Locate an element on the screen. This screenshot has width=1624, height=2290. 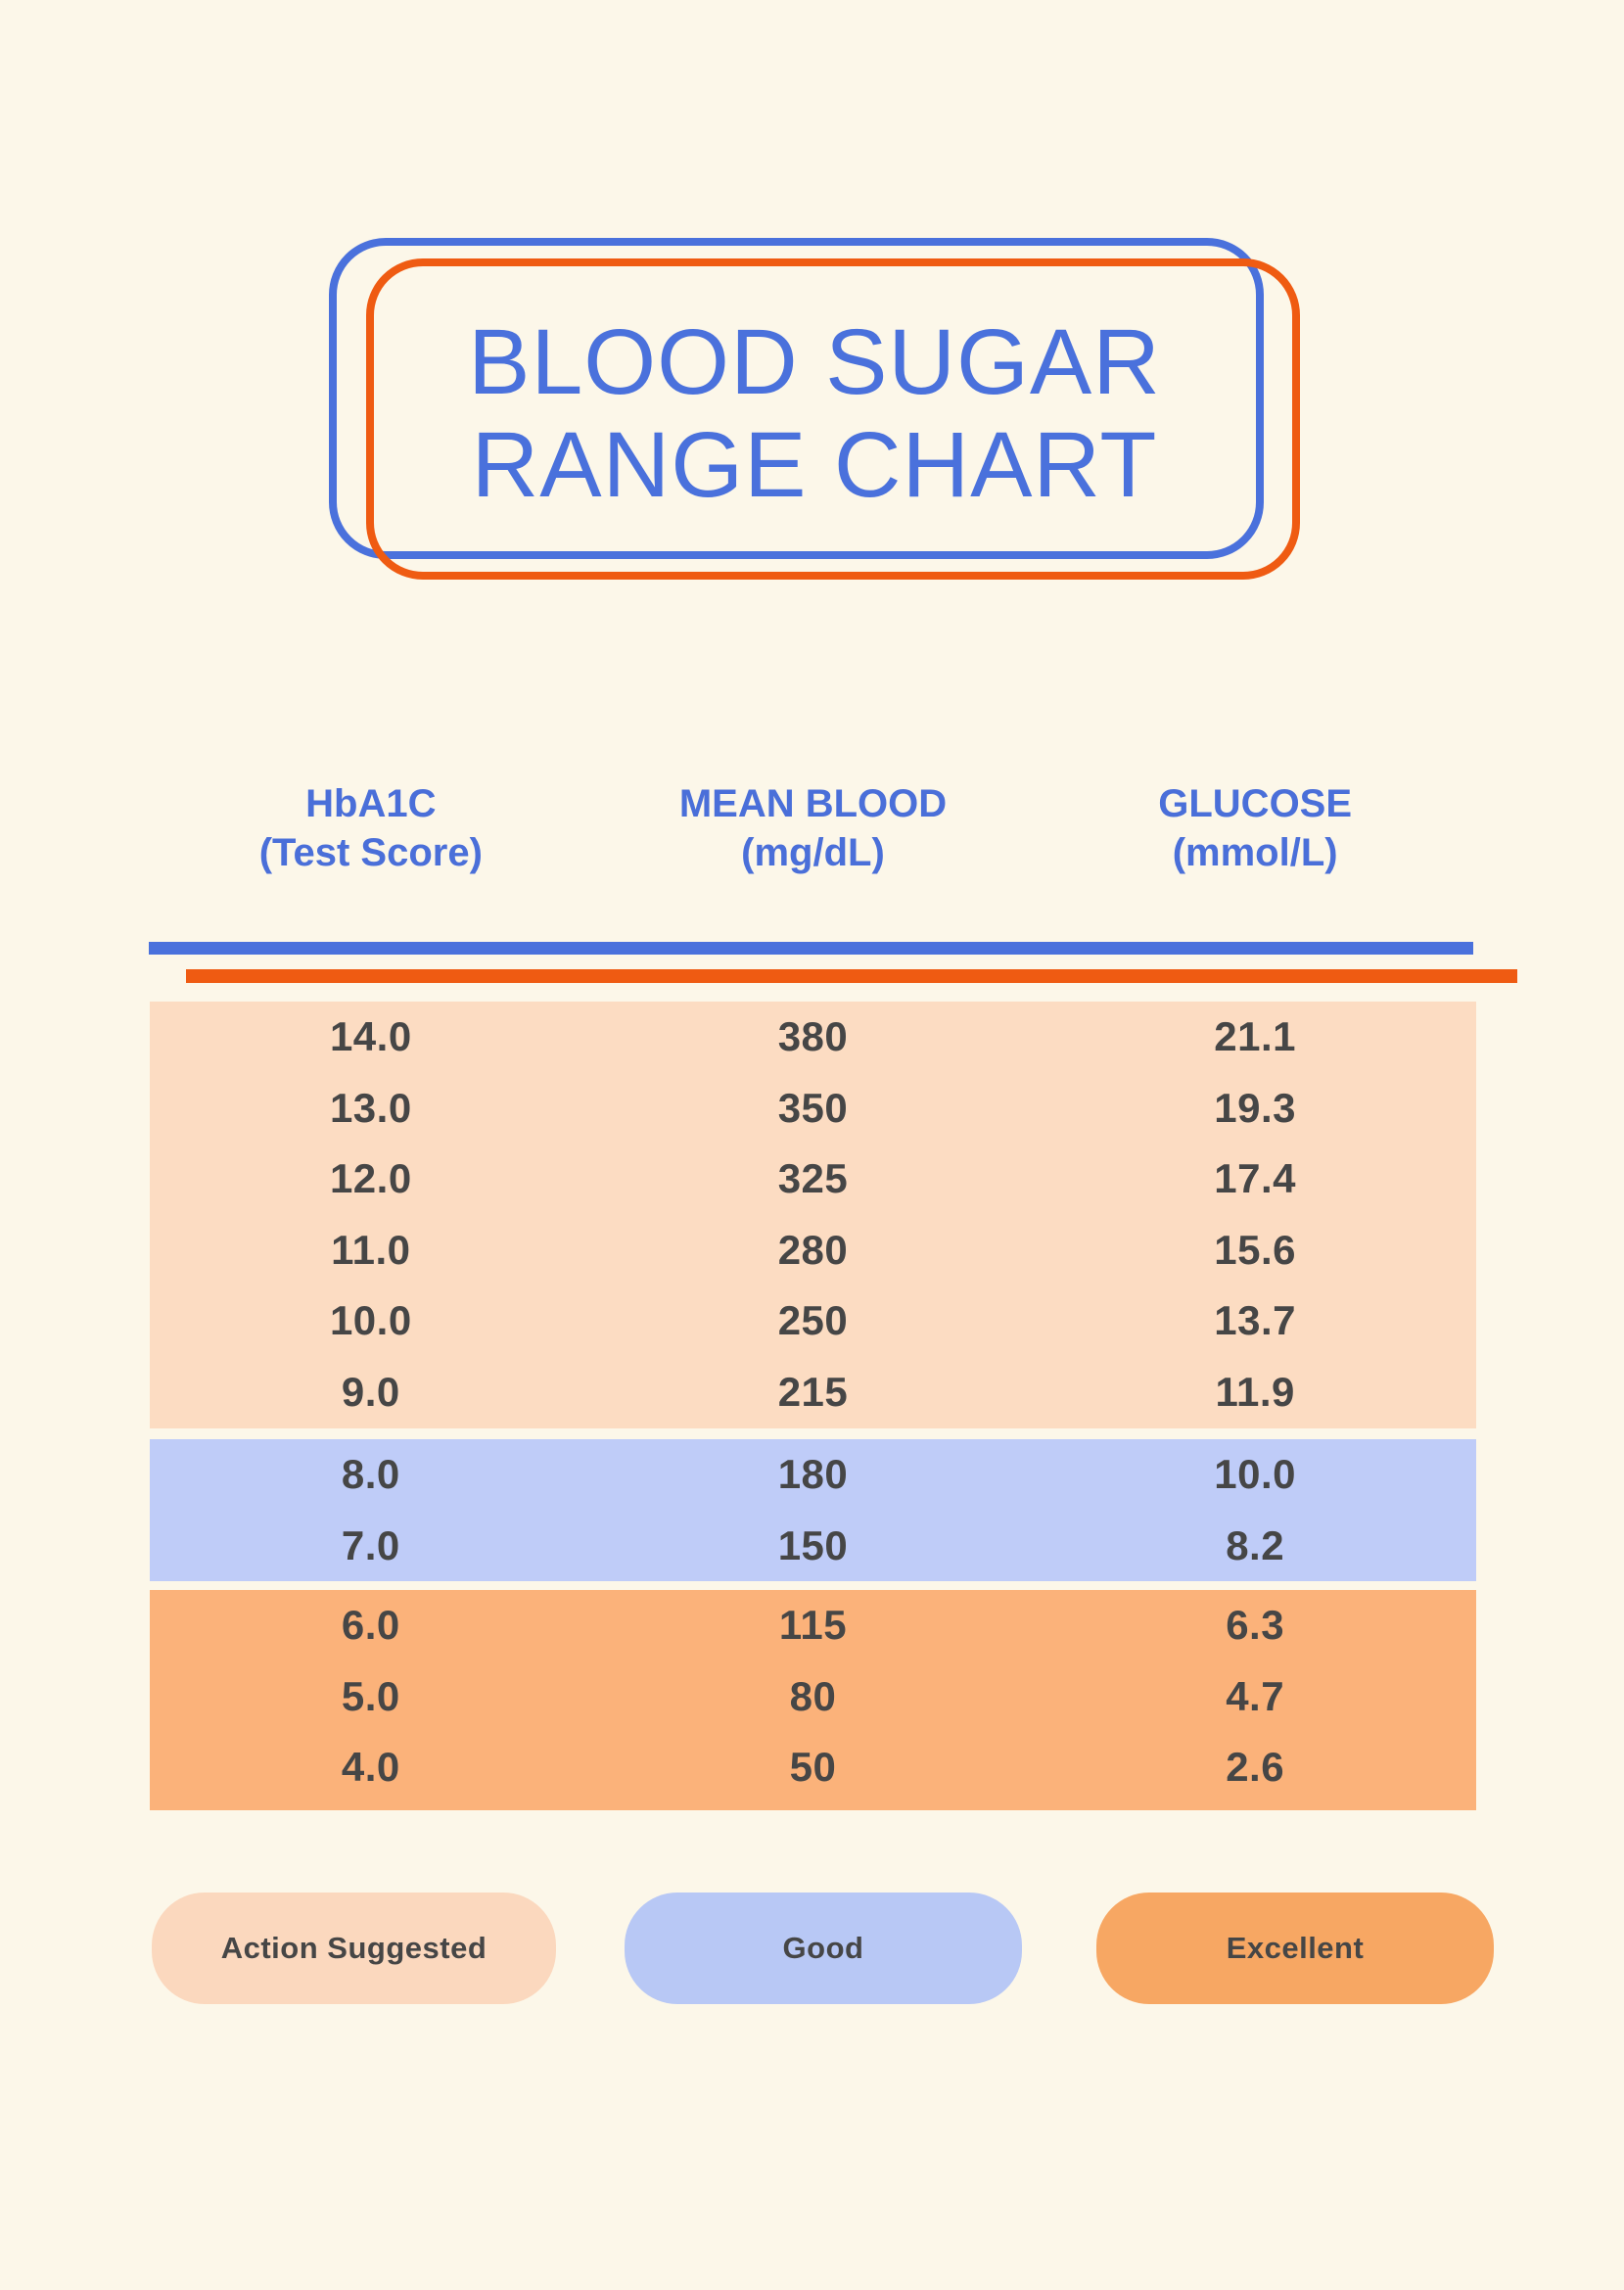
table-section-excellent: 6.0 115 6.3 5.0 80 4.7 4.0 50 2.6 is located at coordinates (813, 1700).